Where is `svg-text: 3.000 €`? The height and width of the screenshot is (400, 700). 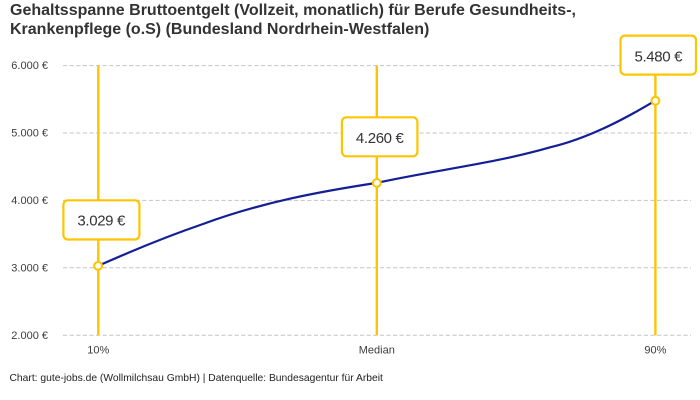
svg-text: 3.000 € is located at coordinates (29, 268).